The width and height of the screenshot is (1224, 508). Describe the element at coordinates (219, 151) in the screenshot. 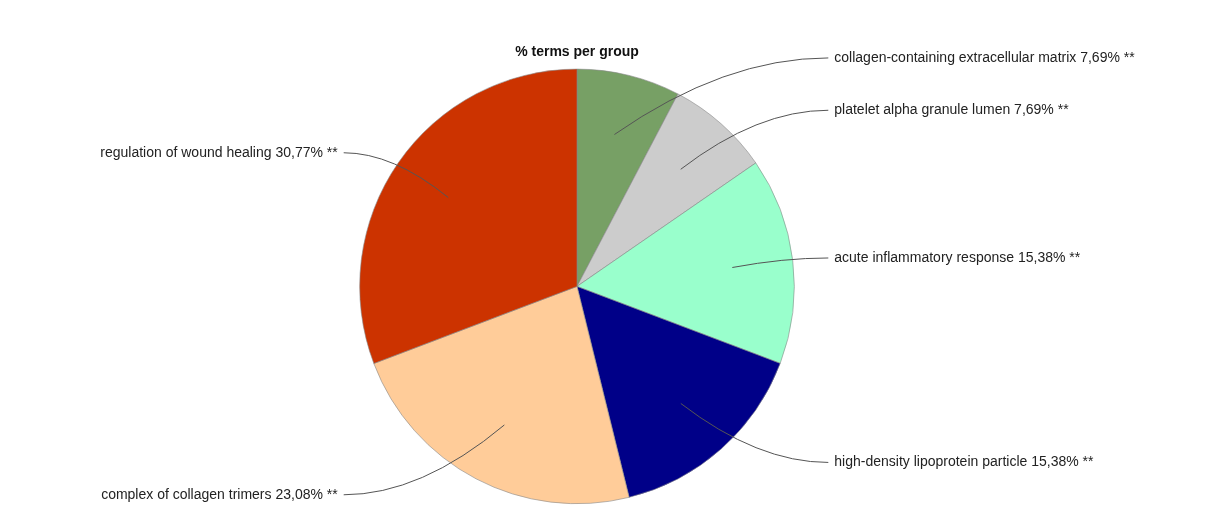

I see `slice-label: regulation of wound healing 30,77% **` at that location.